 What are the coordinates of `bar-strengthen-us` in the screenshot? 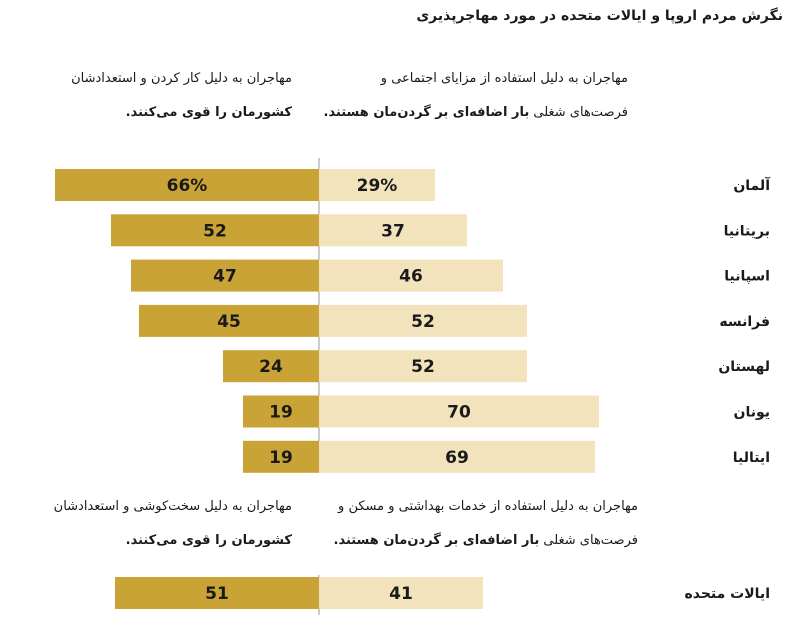 It's located at (217, 593).